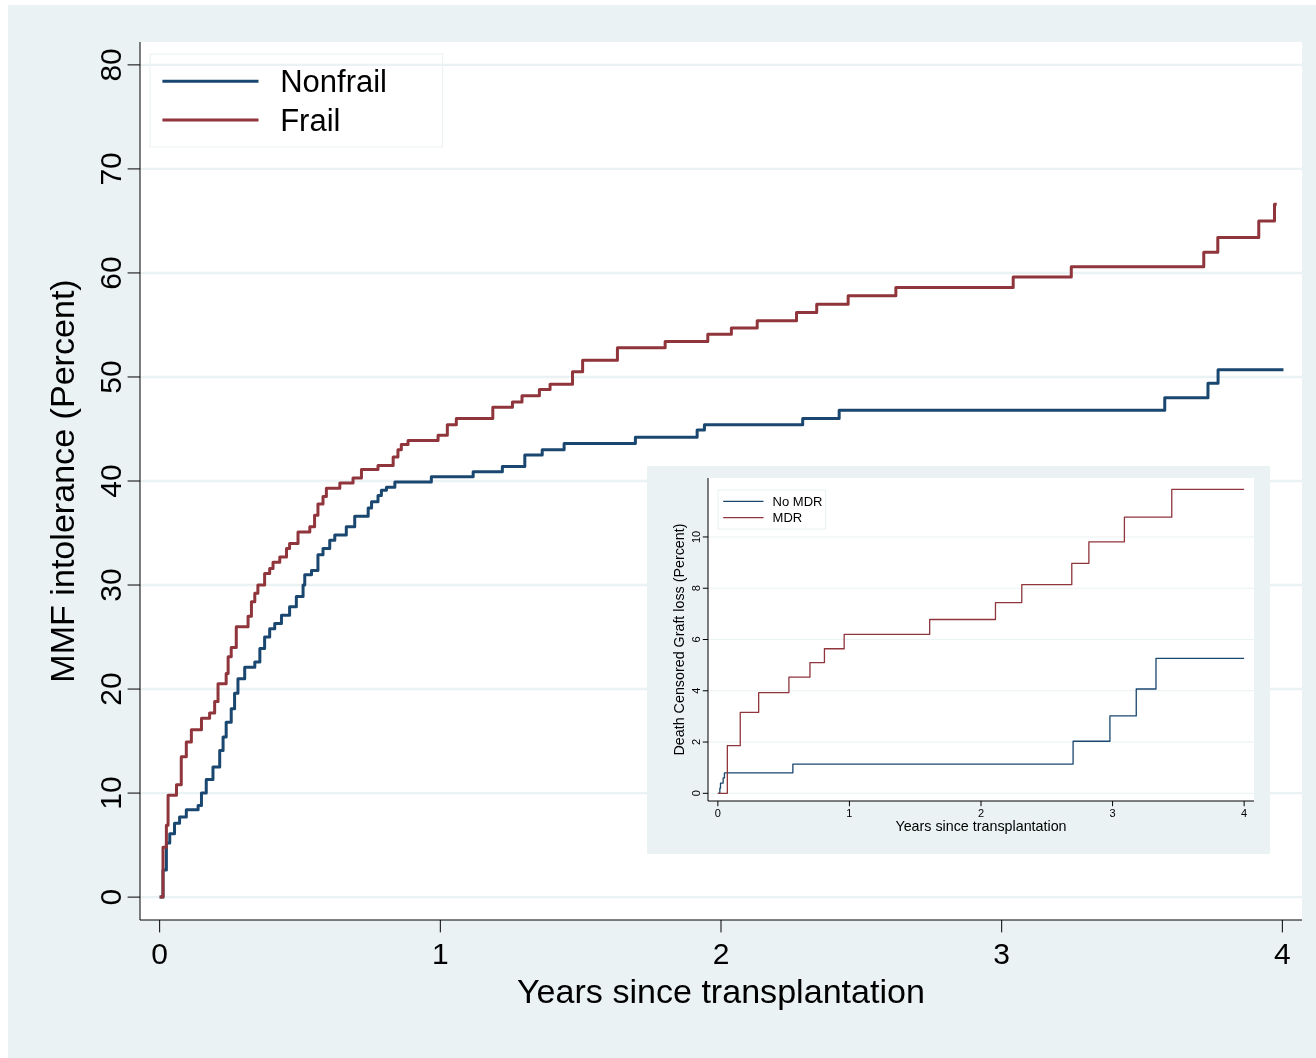  I want to click on legend-label: MDR, so click(787, 518).